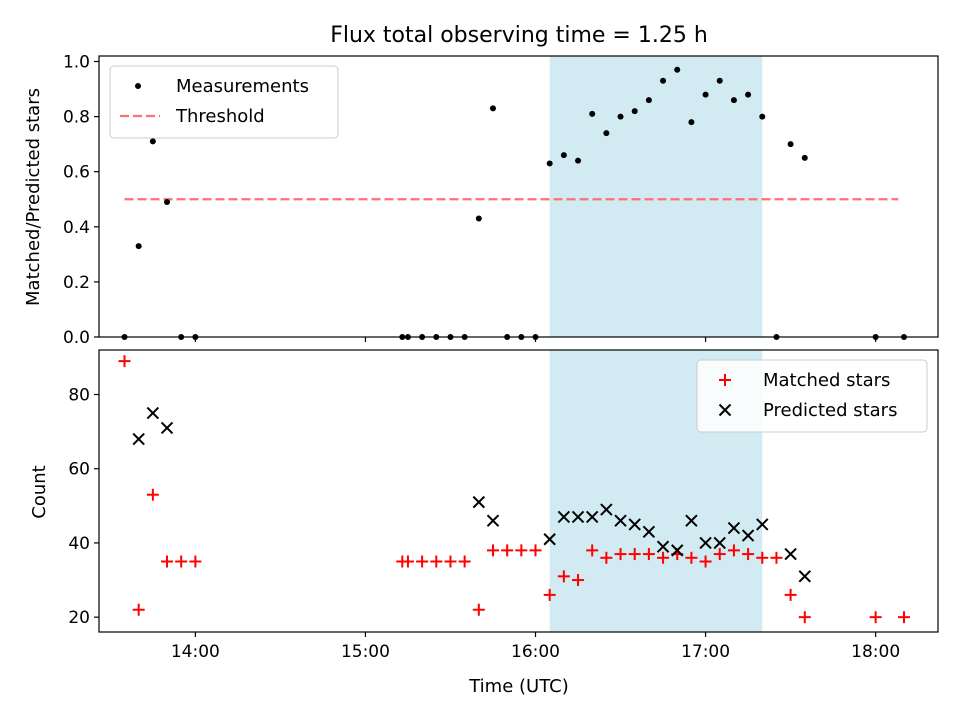 This screenshot has height=724, width=960. Describe the element at coordinates (76, 173) in the screenshot. I see `panel-top-ytick-label-3: 0.6` at that location.